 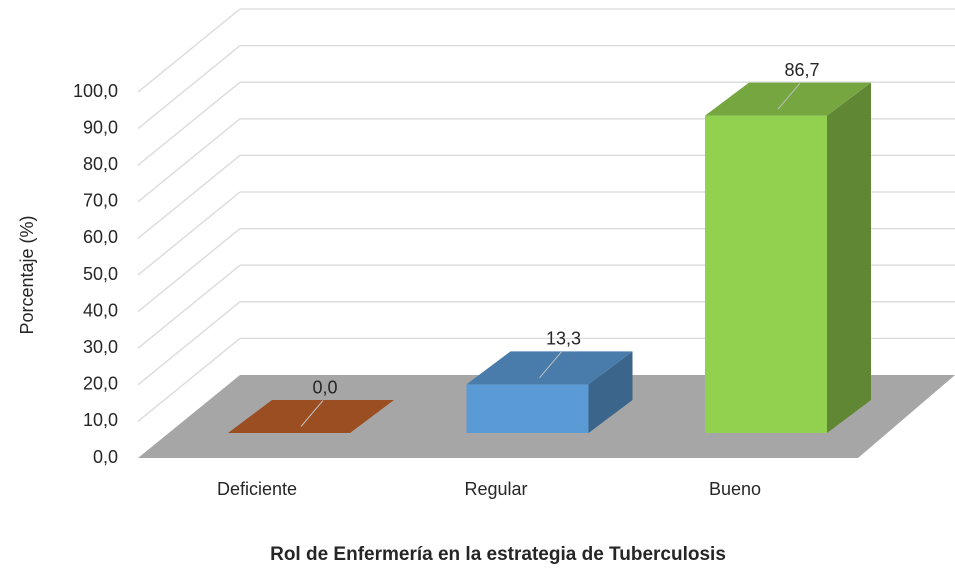 I want to click on y-tick-label: 50,0, so click(x=100, y=274).